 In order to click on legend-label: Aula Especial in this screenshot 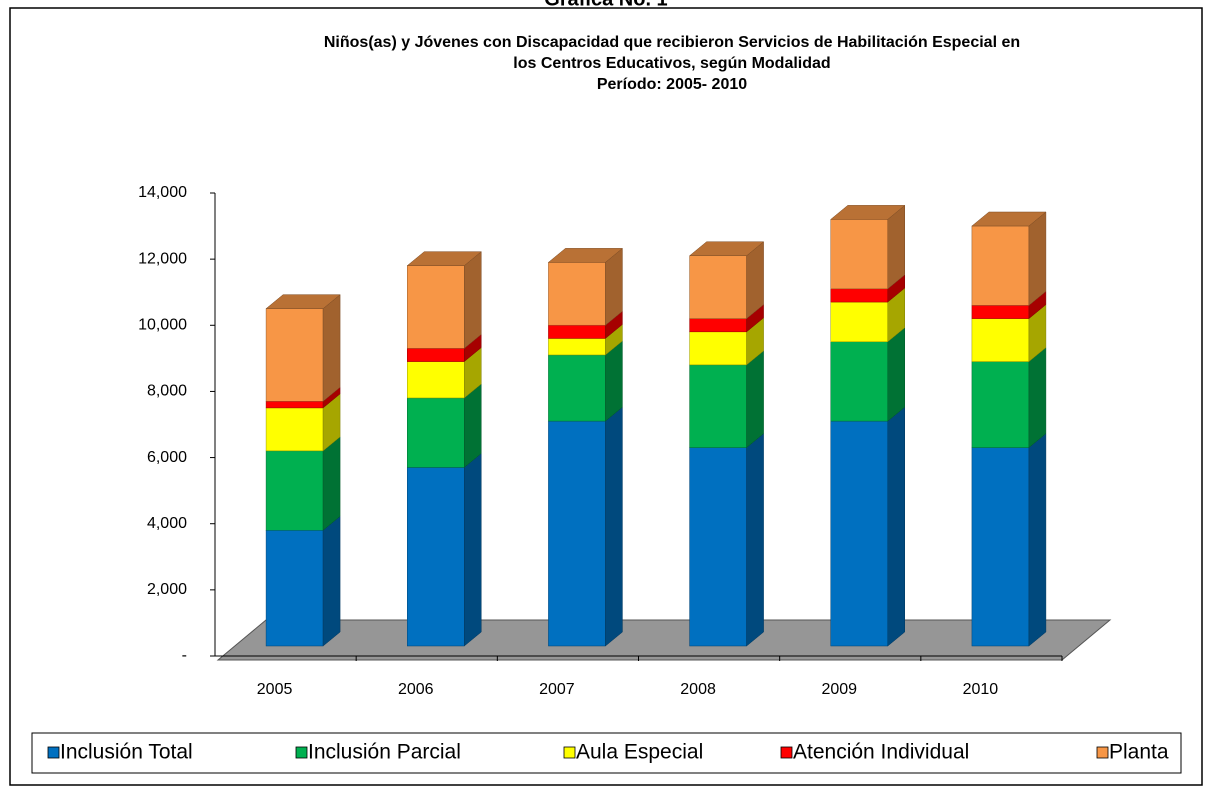, I will do `click(639, 752)`.